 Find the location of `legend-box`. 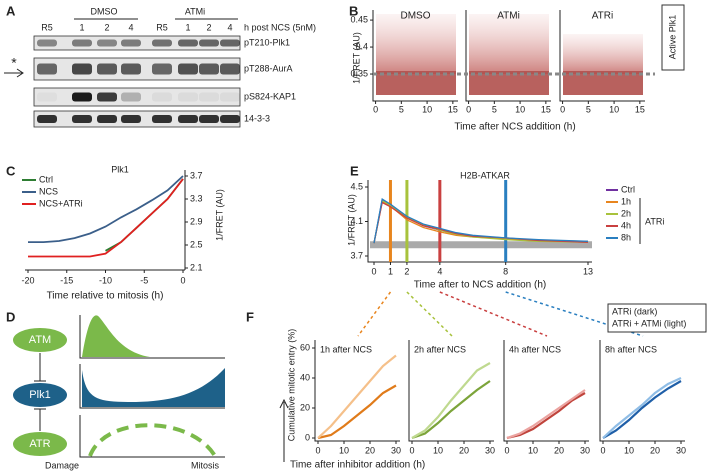

legend-box is located at coordinates (657, 318).